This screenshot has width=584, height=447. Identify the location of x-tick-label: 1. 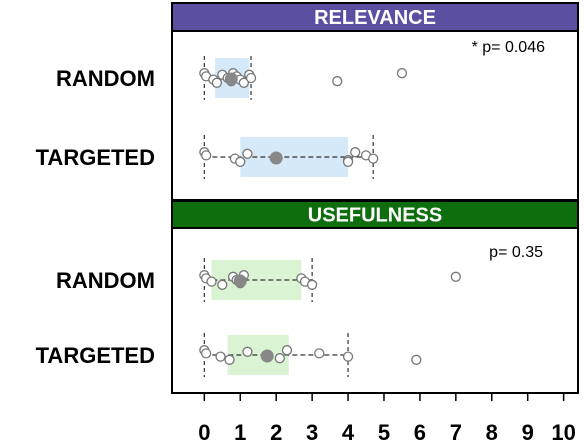
(240, 432).